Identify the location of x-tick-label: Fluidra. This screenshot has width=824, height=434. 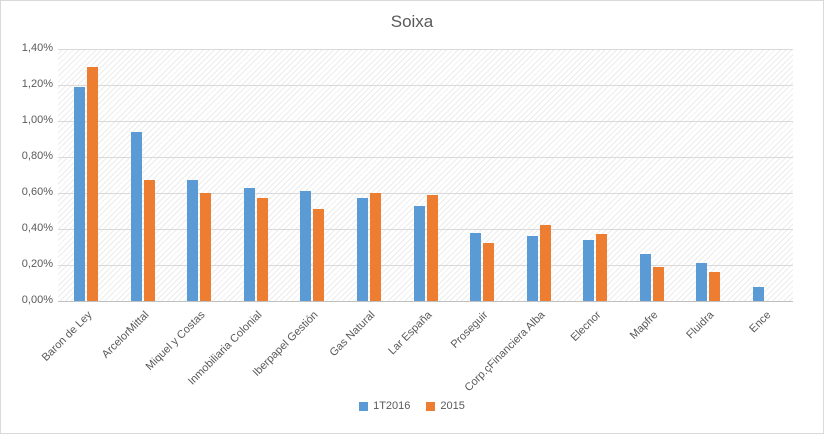
(700, 325).